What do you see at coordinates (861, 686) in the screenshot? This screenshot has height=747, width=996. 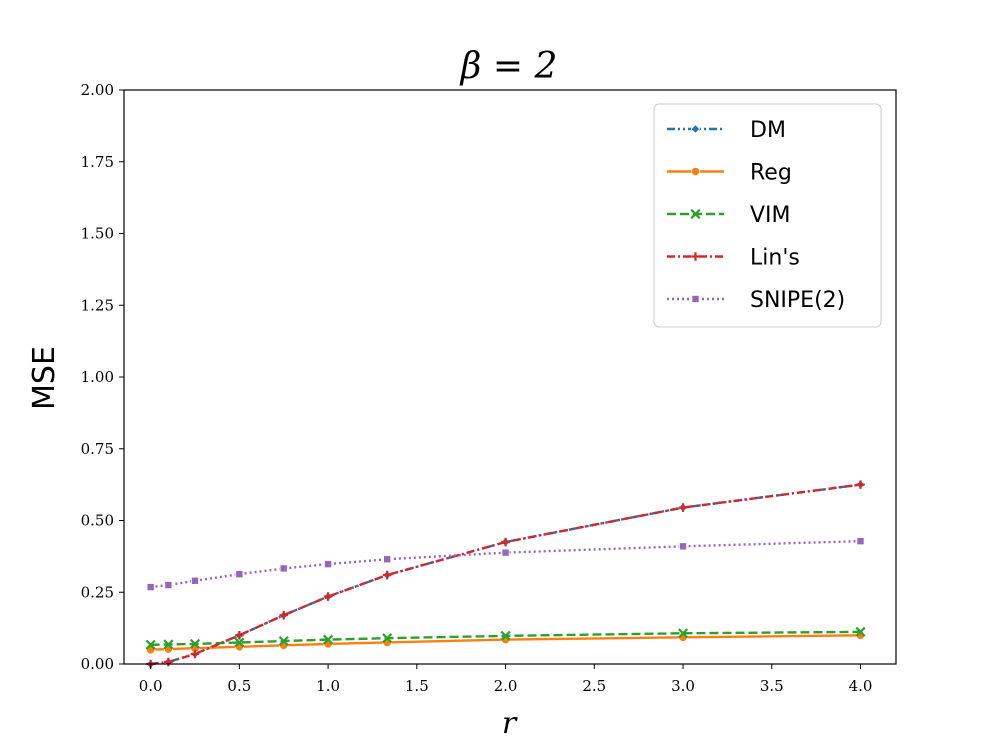 I see `x-tick-label: 4.0` at bounding box center [861, 686].